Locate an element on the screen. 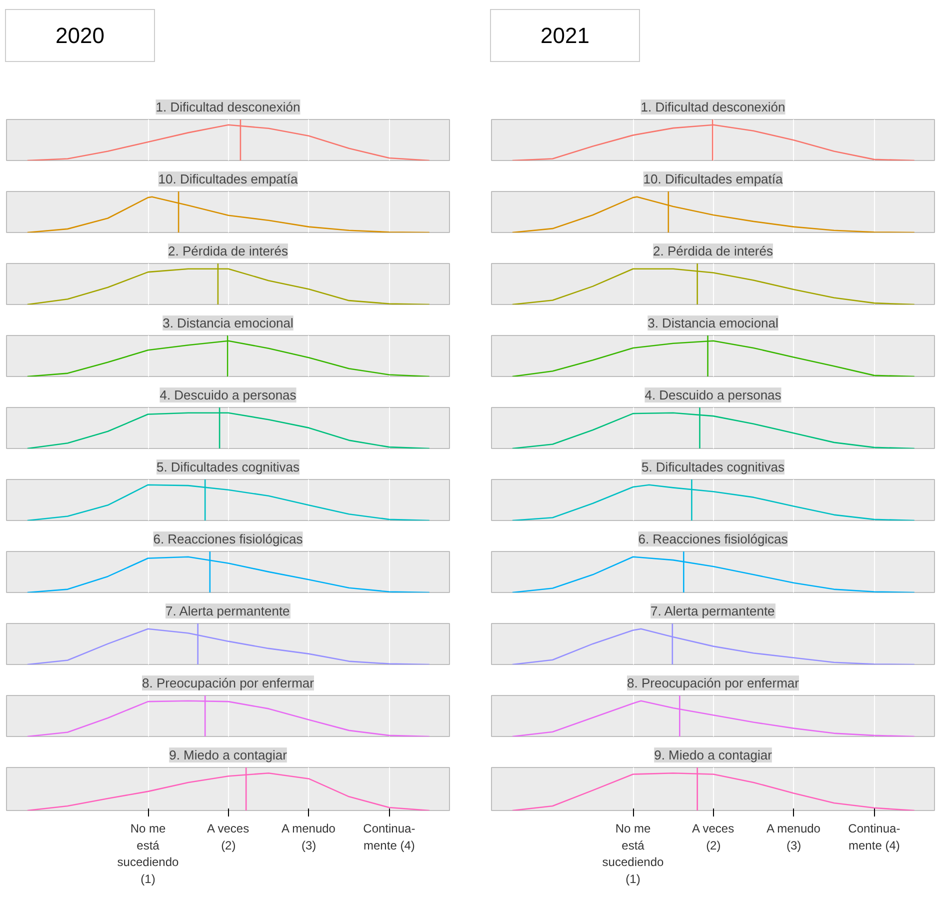 The image size is (944, 905). text: 2020 is located at coordinates (80, 35).